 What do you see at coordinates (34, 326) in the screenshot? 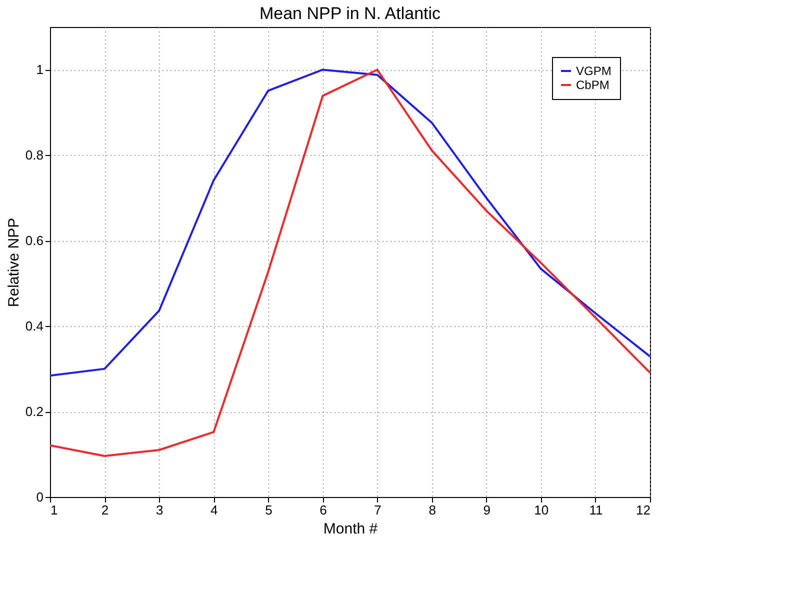
I see `y-tick-label: 0.4` at bounding box center [34, 326].